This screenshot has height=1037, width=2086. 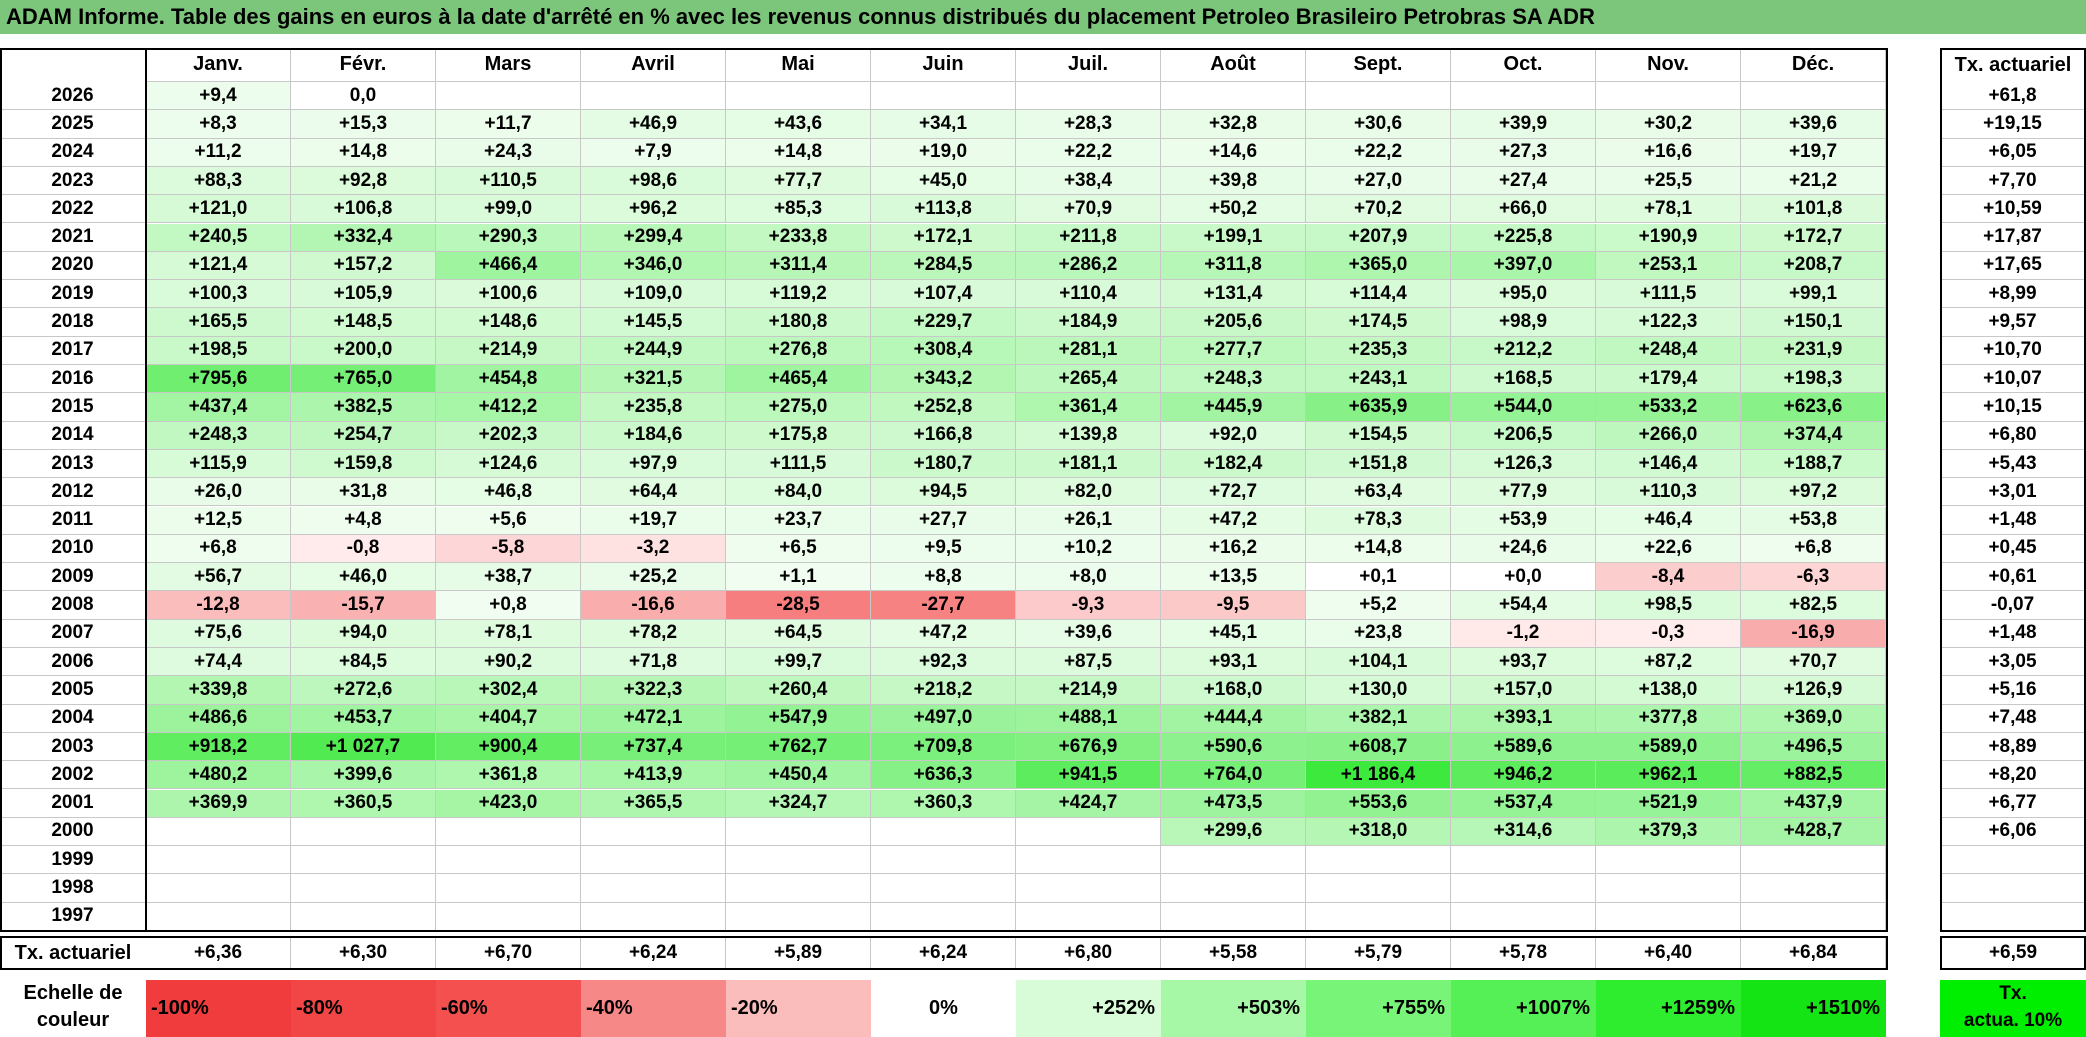 I want to click on gain-cell: +21,2, so click(x=1813, y=181).